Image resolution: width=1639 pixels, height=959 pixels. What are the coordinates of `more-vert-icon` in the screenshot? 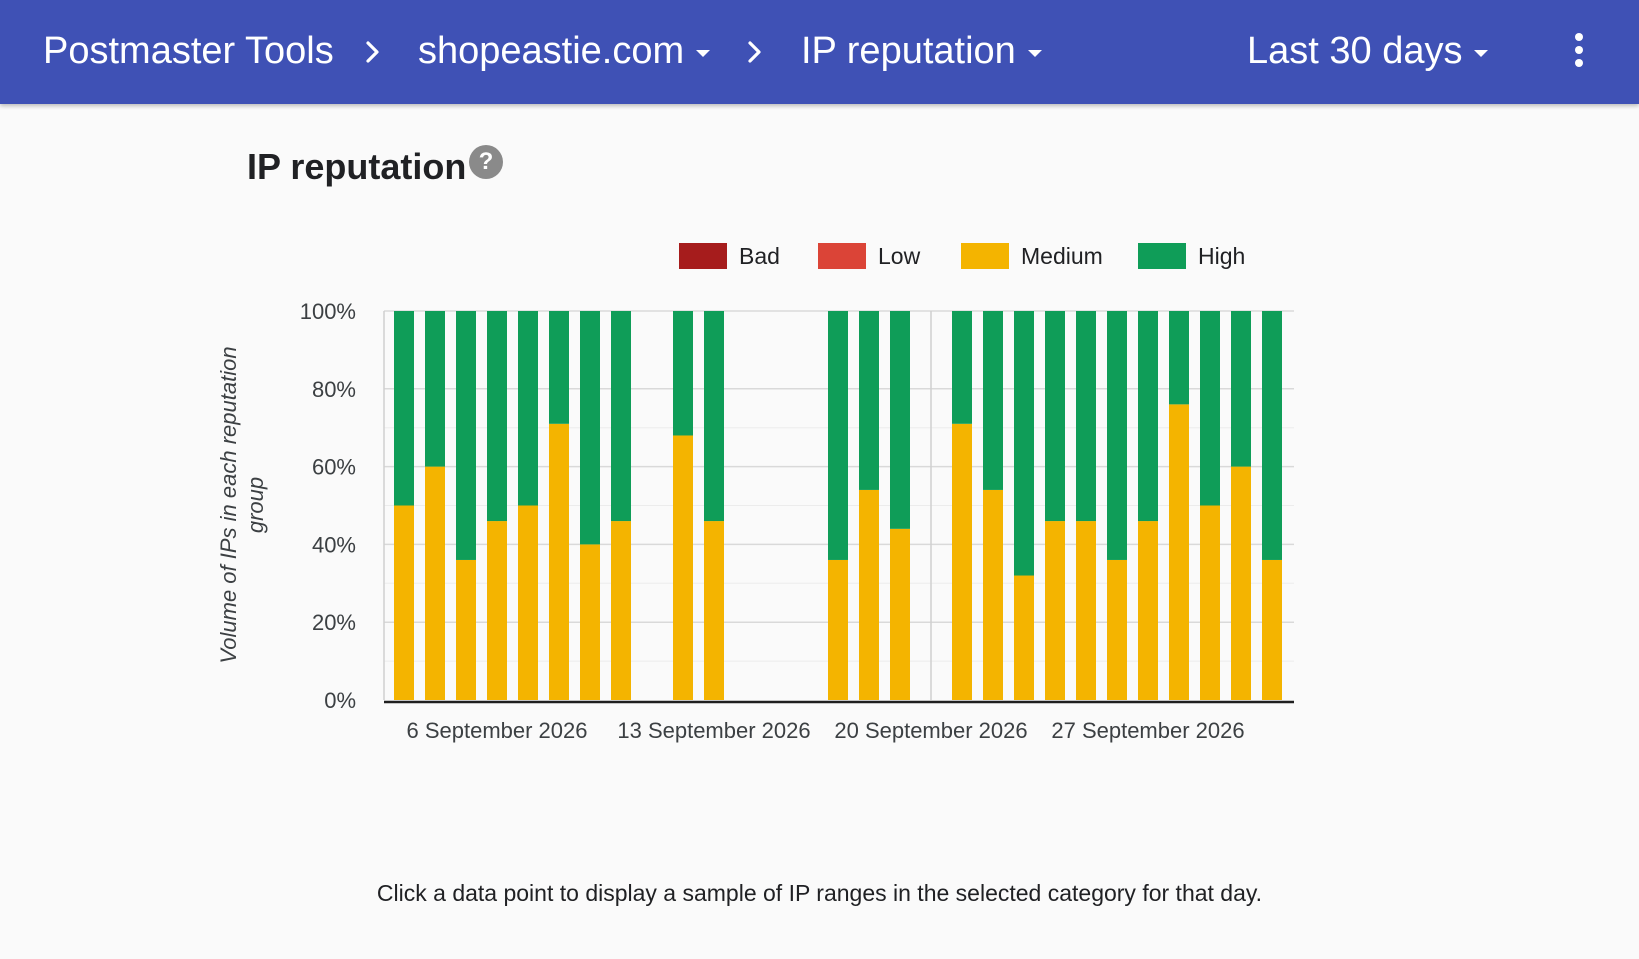 It's located at (1579, 51).